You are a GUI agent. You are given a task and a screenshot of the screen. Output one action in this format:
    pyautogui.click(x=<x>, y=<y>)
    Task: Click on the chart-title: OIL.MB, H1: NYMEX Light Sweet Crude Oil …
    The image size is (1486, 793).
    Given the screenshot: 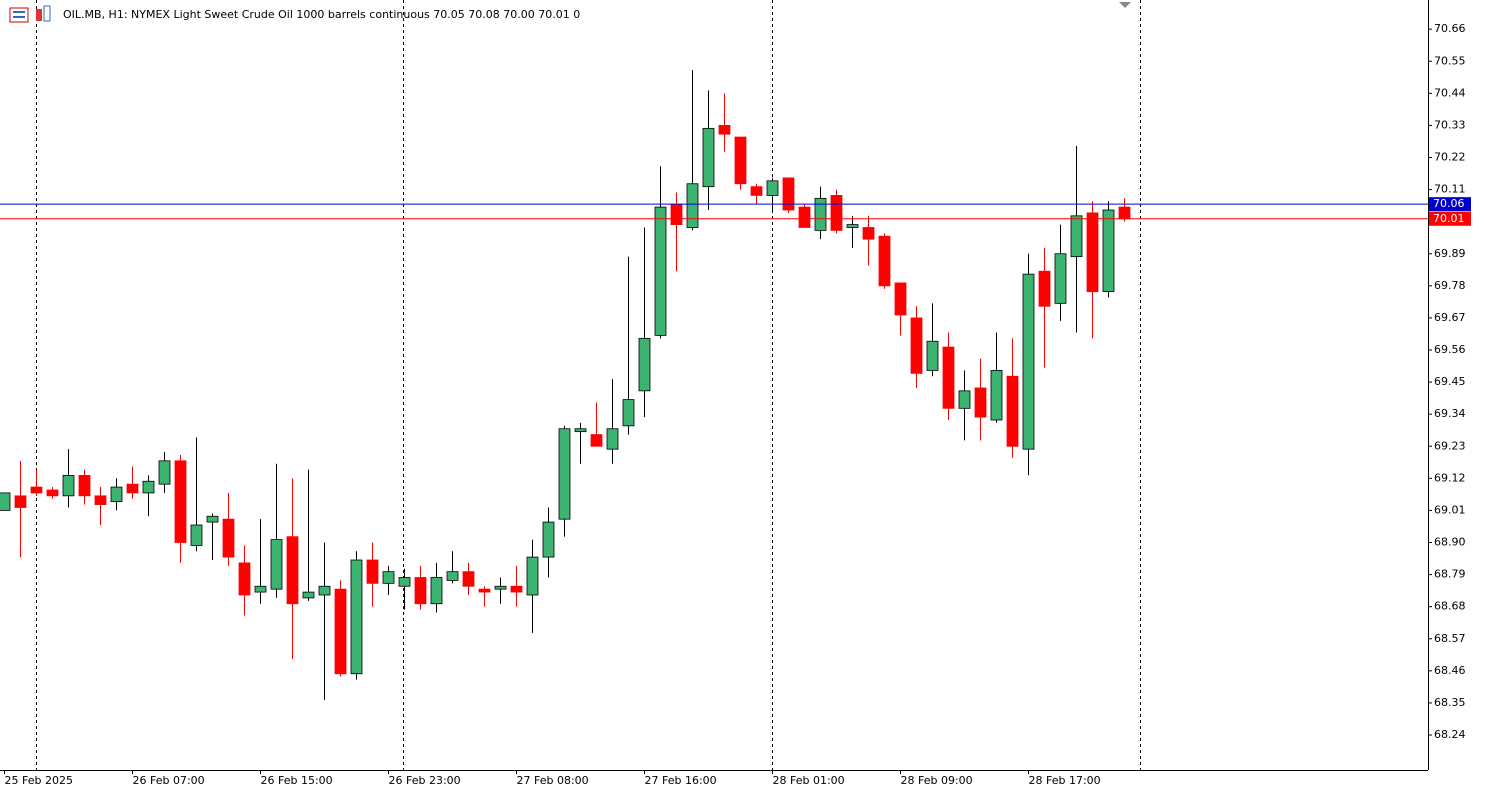 What is the action you would take?
    pyautogui.click(x=321, y=14)
    